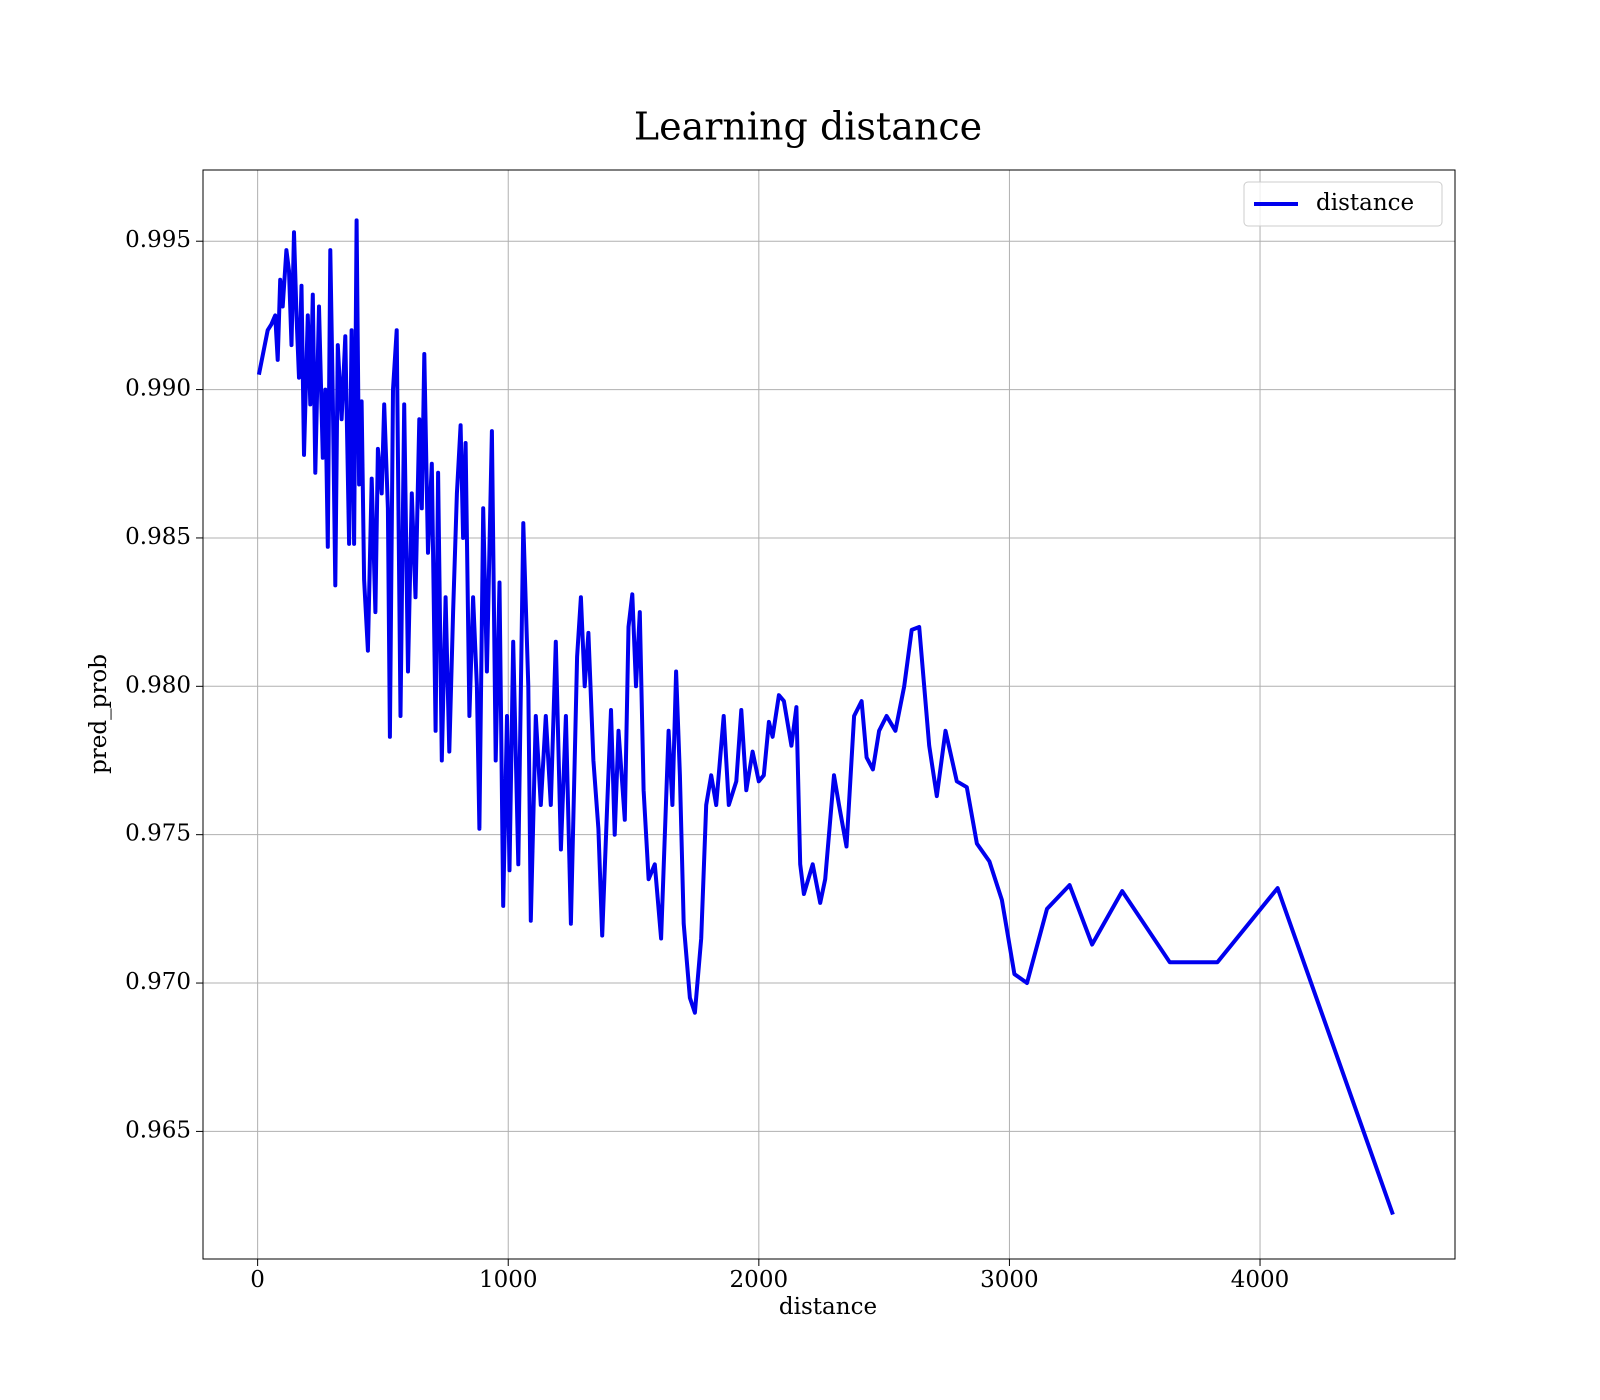 Image resolution: width=1600 pixels, height=1400 pixels. I want to click on y-tick-label: 0.995, so click(158, 240).